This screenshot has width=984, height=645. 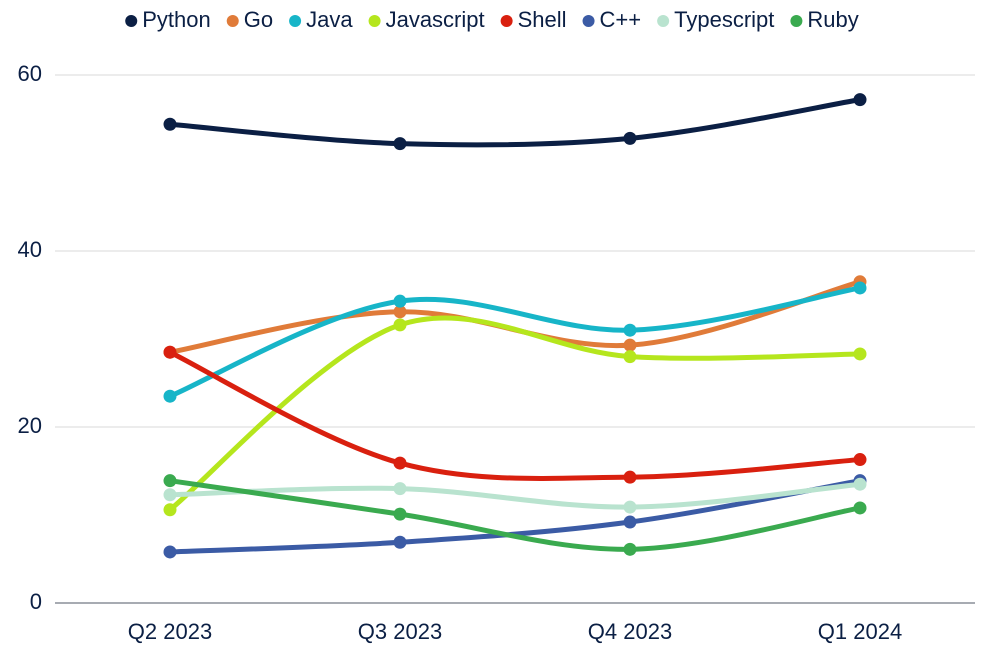 I want to click on x-tick-label: Q1 2024, so click(x=860, y=631).